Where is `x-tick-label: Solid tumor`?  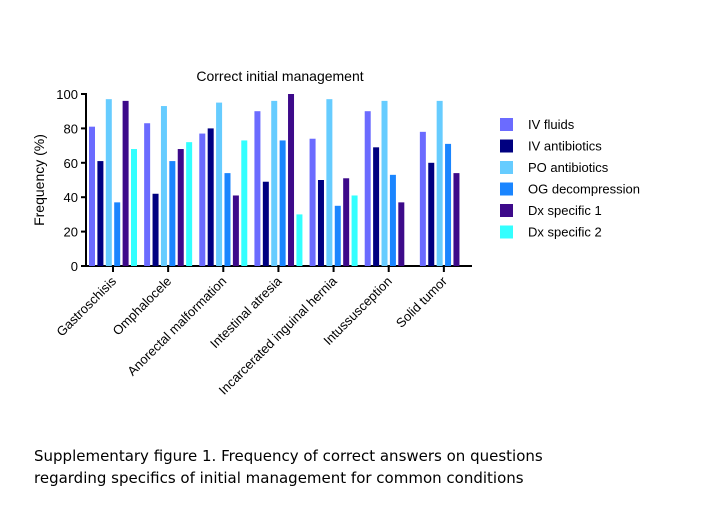 x-tick-label: Solid tumor is located at coordinates (422, 302).